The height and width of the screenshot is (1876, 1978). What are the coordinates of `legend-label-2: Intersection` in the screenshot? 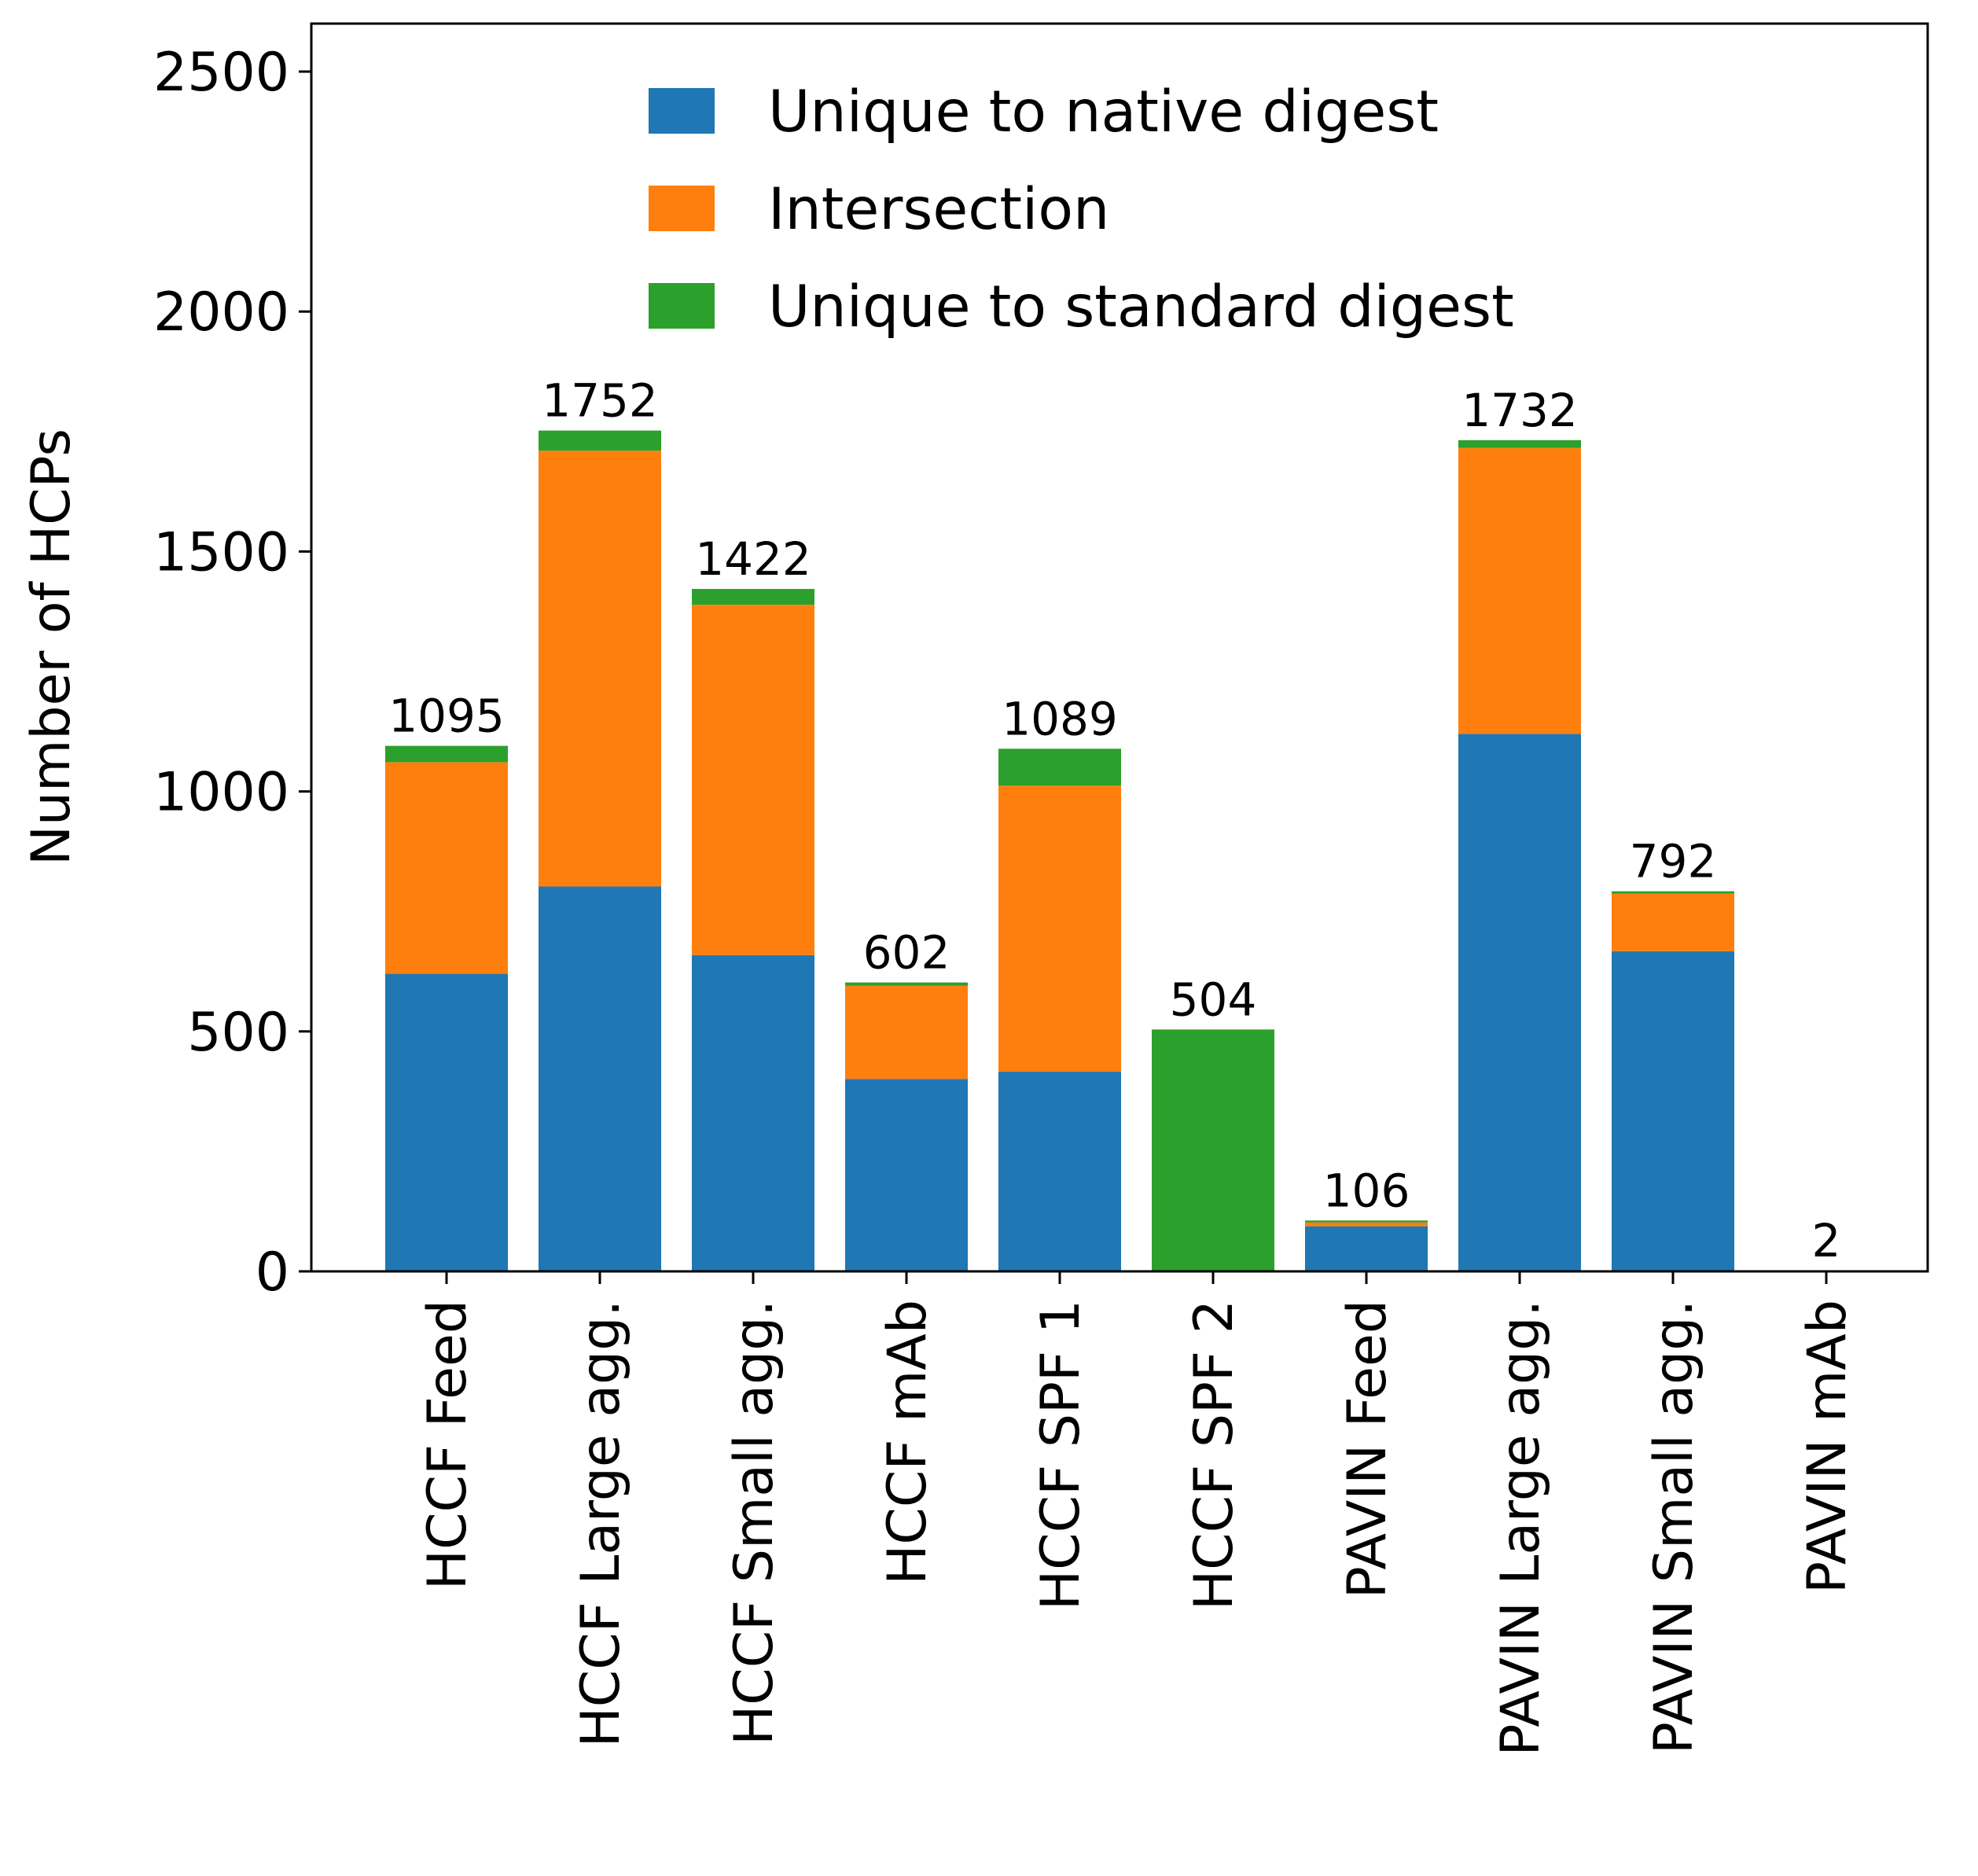 It's located at (939, 209).